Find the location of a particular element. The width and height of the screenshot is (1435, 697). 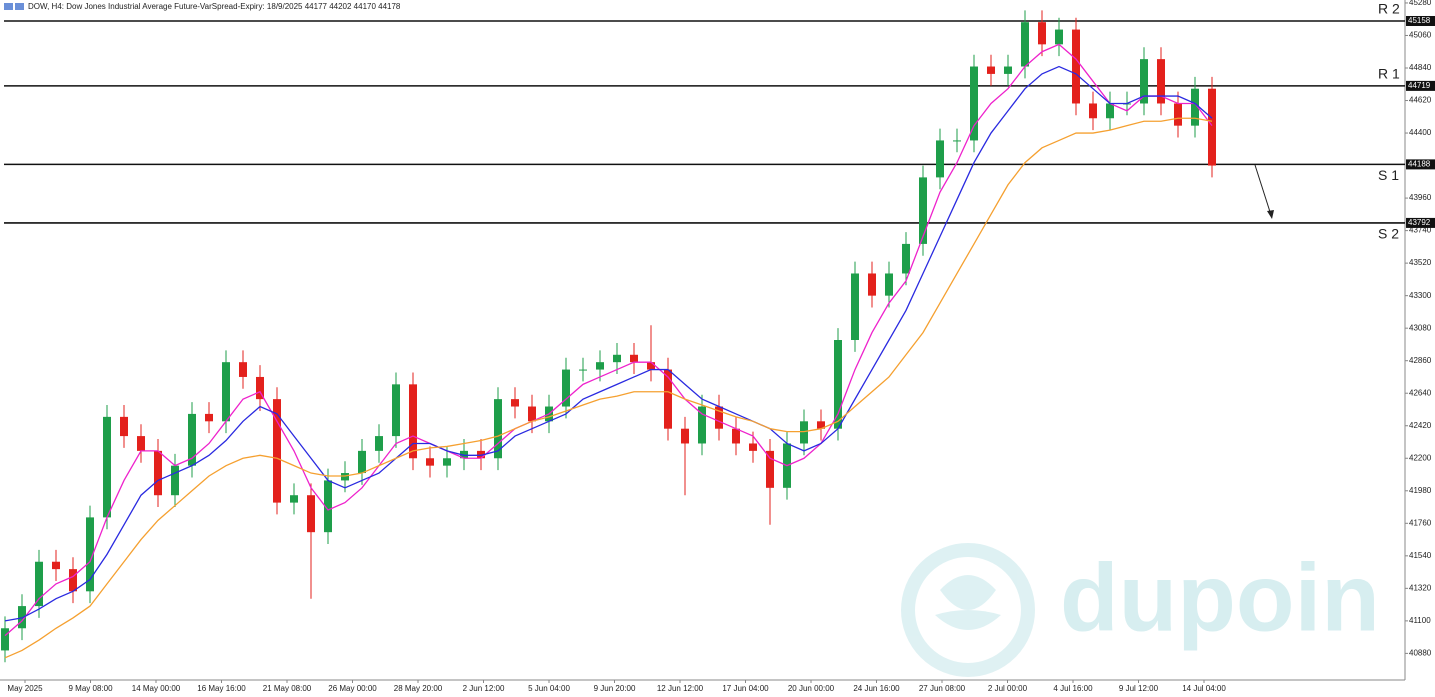

y-tick-label: 44620 is located at coordinates (1420, 100).